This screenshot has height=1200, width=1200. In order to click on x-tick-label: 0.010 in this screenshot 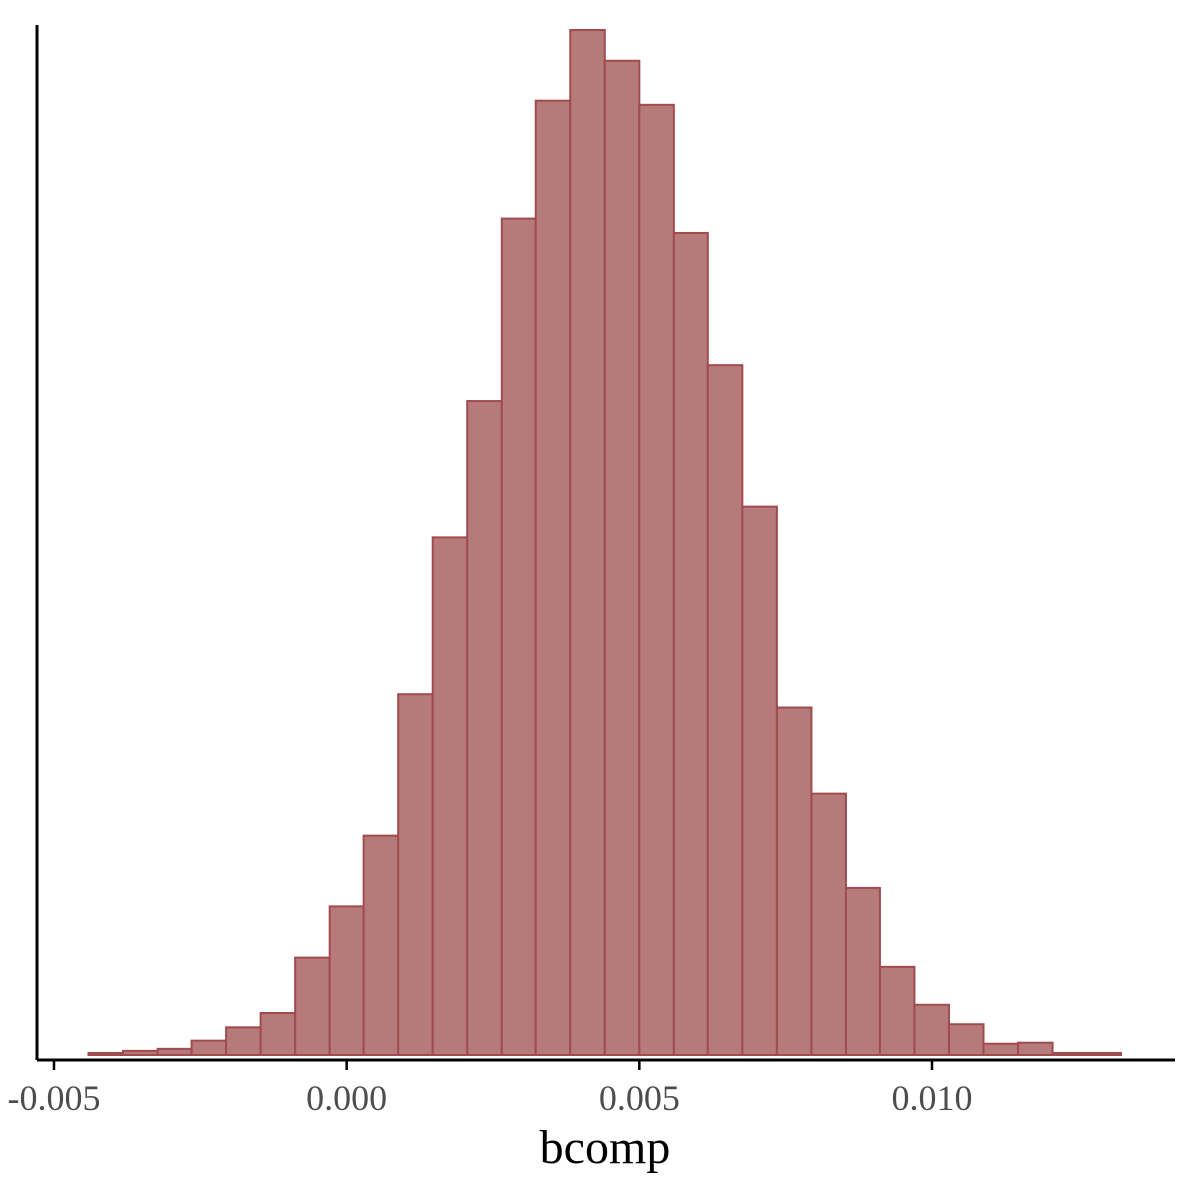, I will do `click(932, 1098)`.